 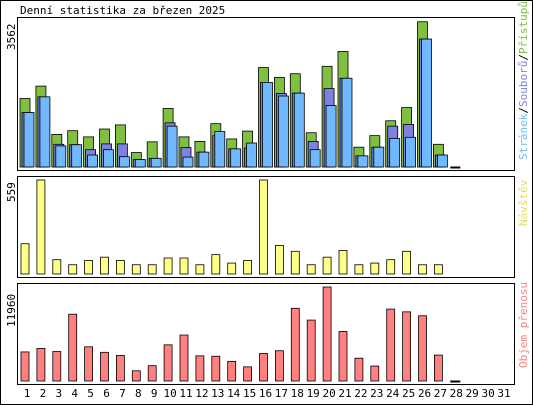 What do you see at coordinates (281, 393) in the screenshot?
I see `x-tick-label-day-17: 17` at bounding box center [281, 393].